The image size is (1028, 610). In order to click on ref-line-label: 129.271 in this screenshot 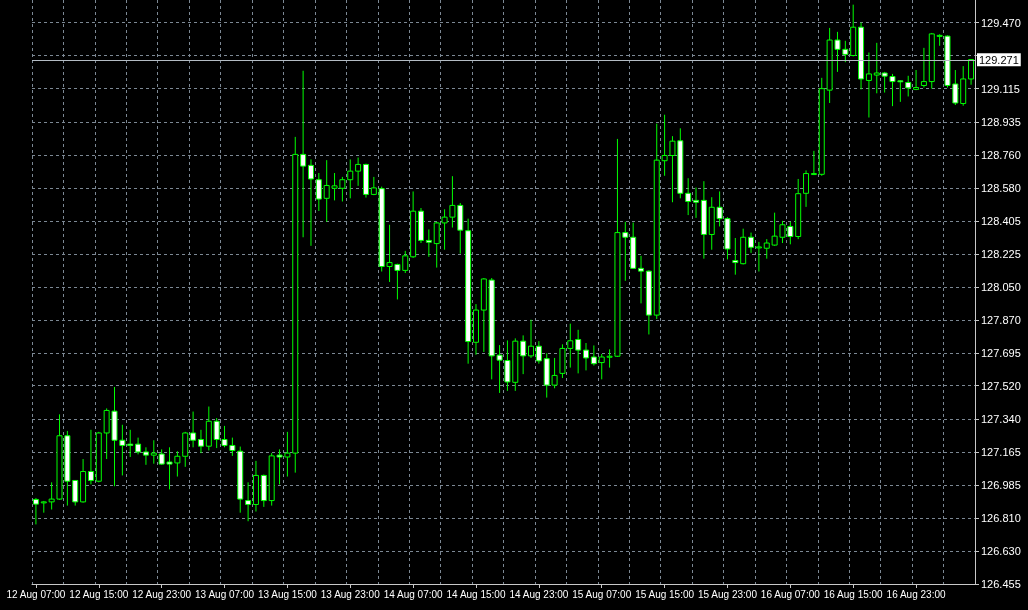, I will do `click(999, 59)`.